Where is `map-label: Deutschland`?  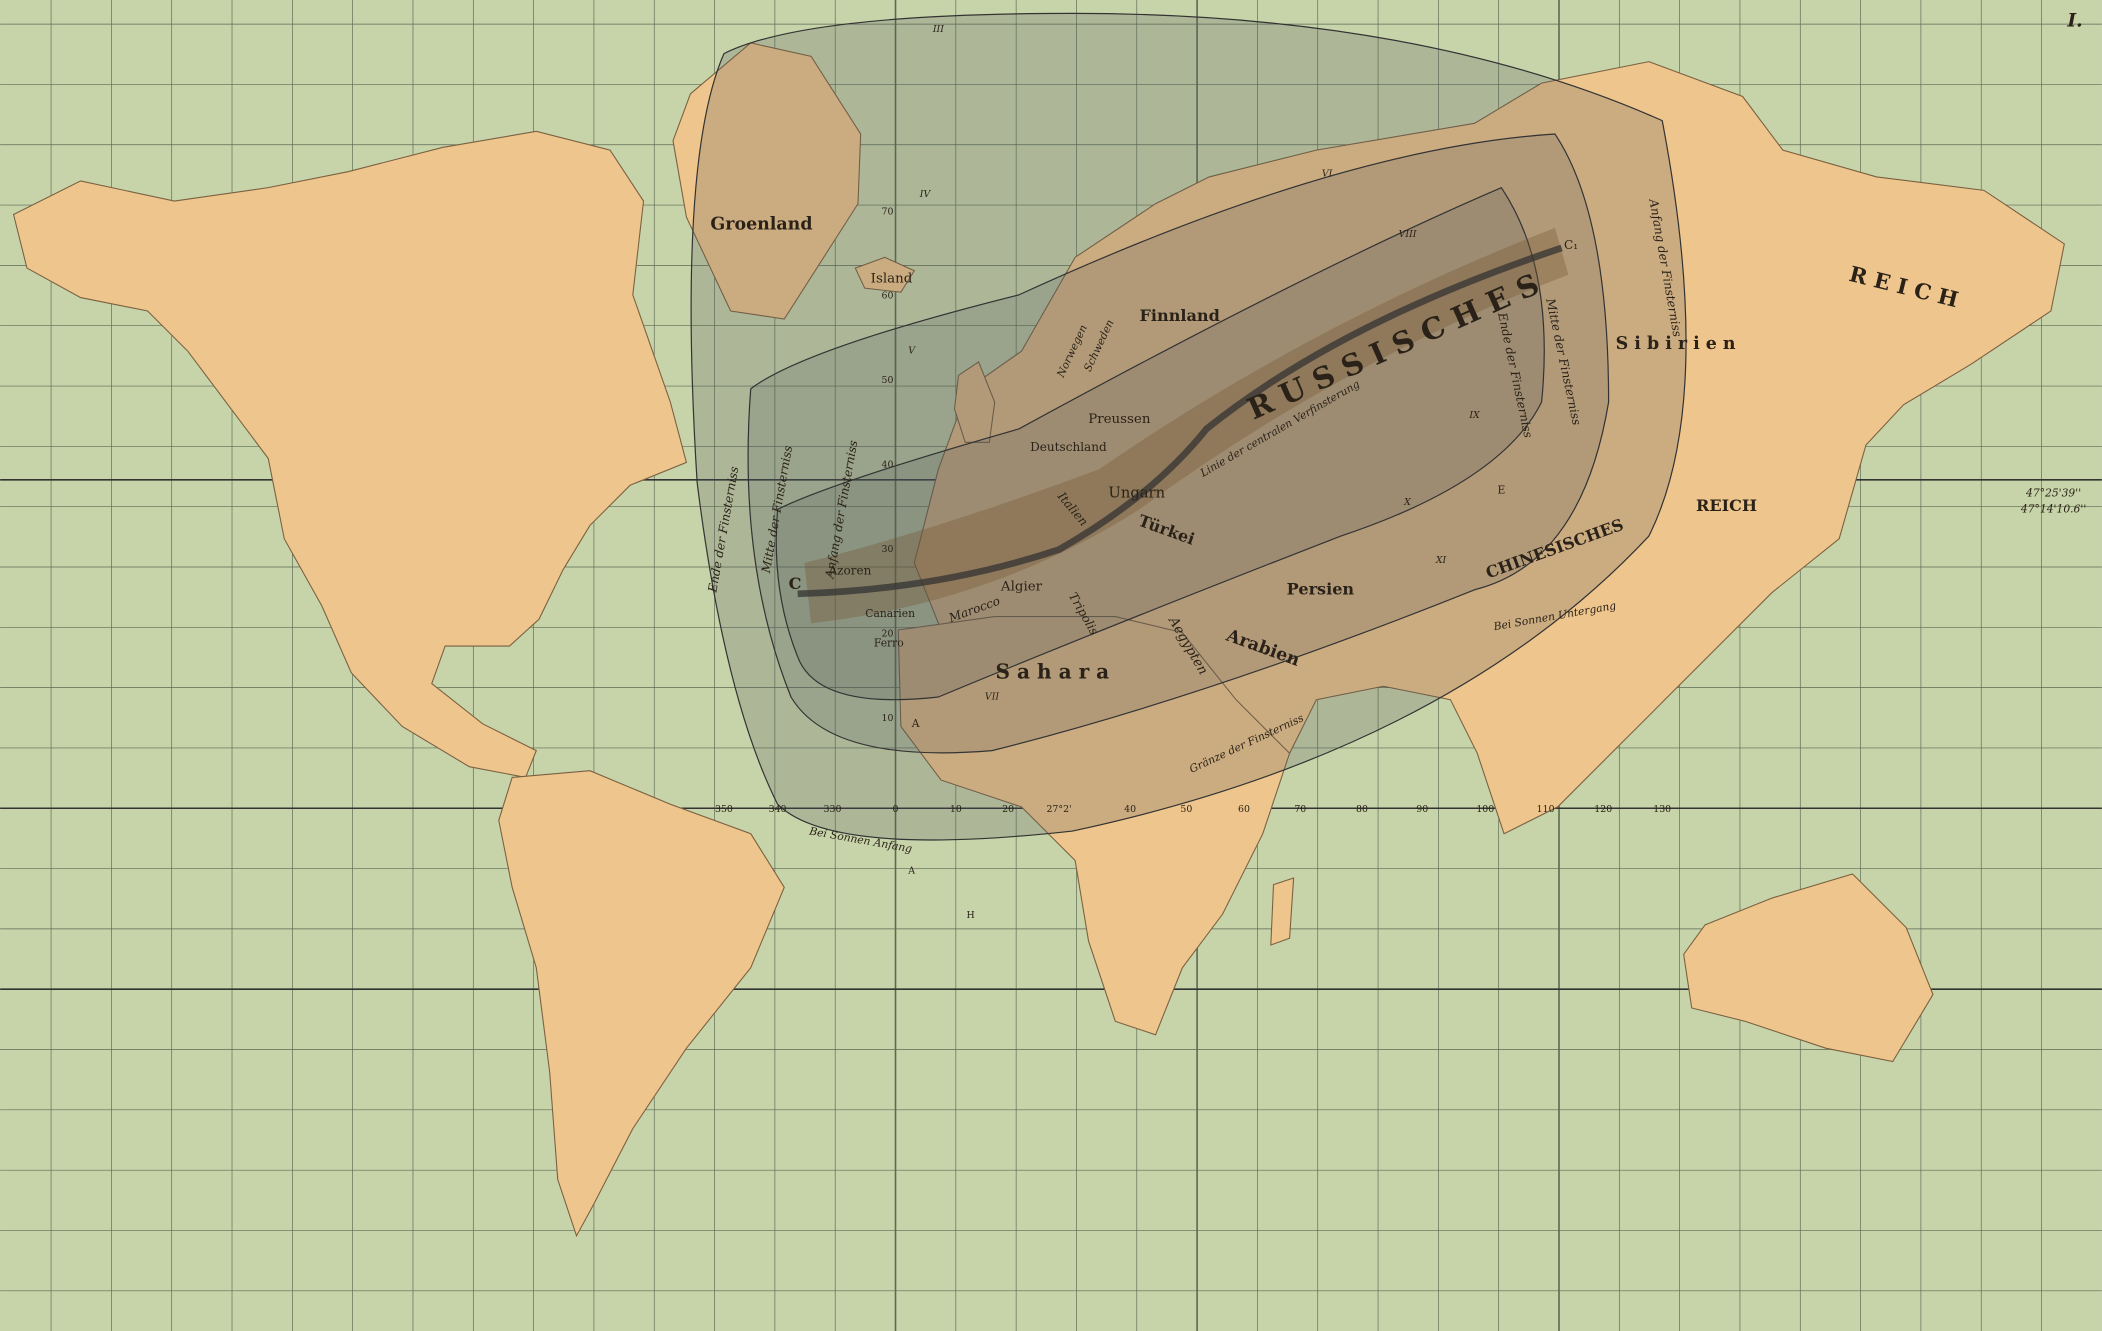 map-label: Deutschland is located at coordinates (1068, 447).